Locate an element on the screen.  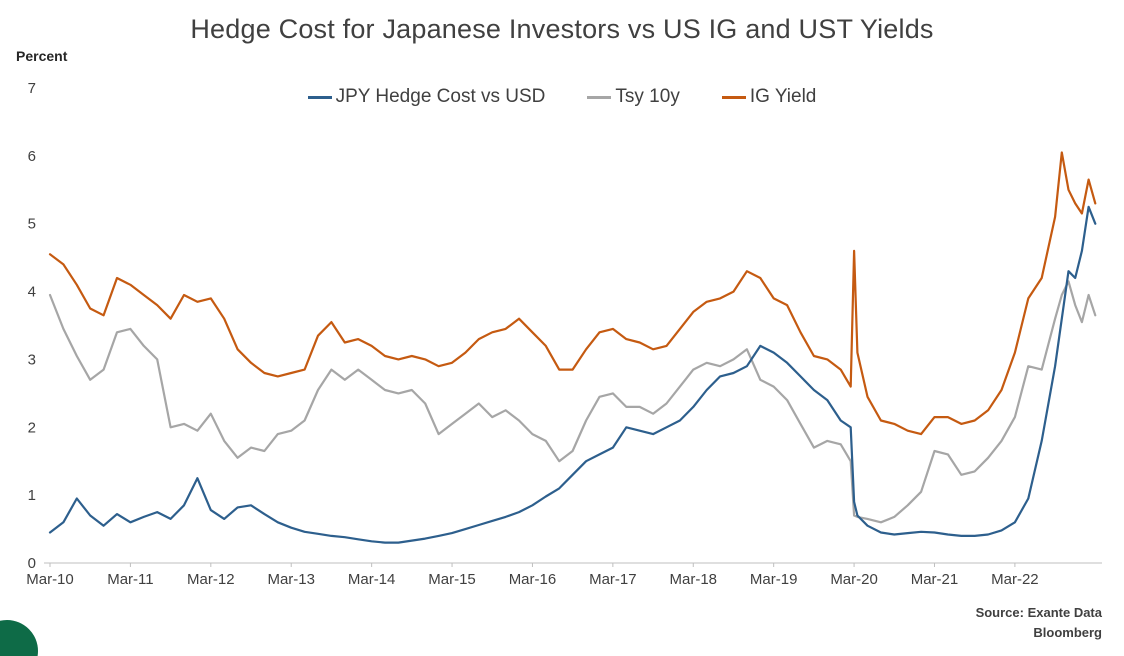
legend-line-swatch-tsy-10y is located at coordinates (599, 97).